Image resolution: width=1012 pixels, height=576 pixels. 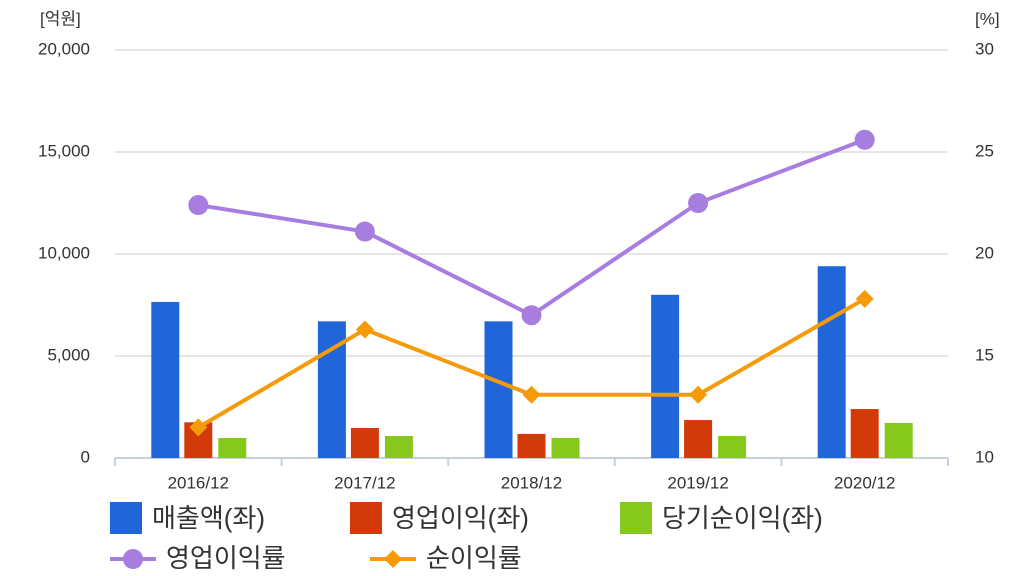 What do you see at coordinates (68, 354) in the screenshot?
I see `y-tick-label: 5,000` at bounding box center [68, 354].